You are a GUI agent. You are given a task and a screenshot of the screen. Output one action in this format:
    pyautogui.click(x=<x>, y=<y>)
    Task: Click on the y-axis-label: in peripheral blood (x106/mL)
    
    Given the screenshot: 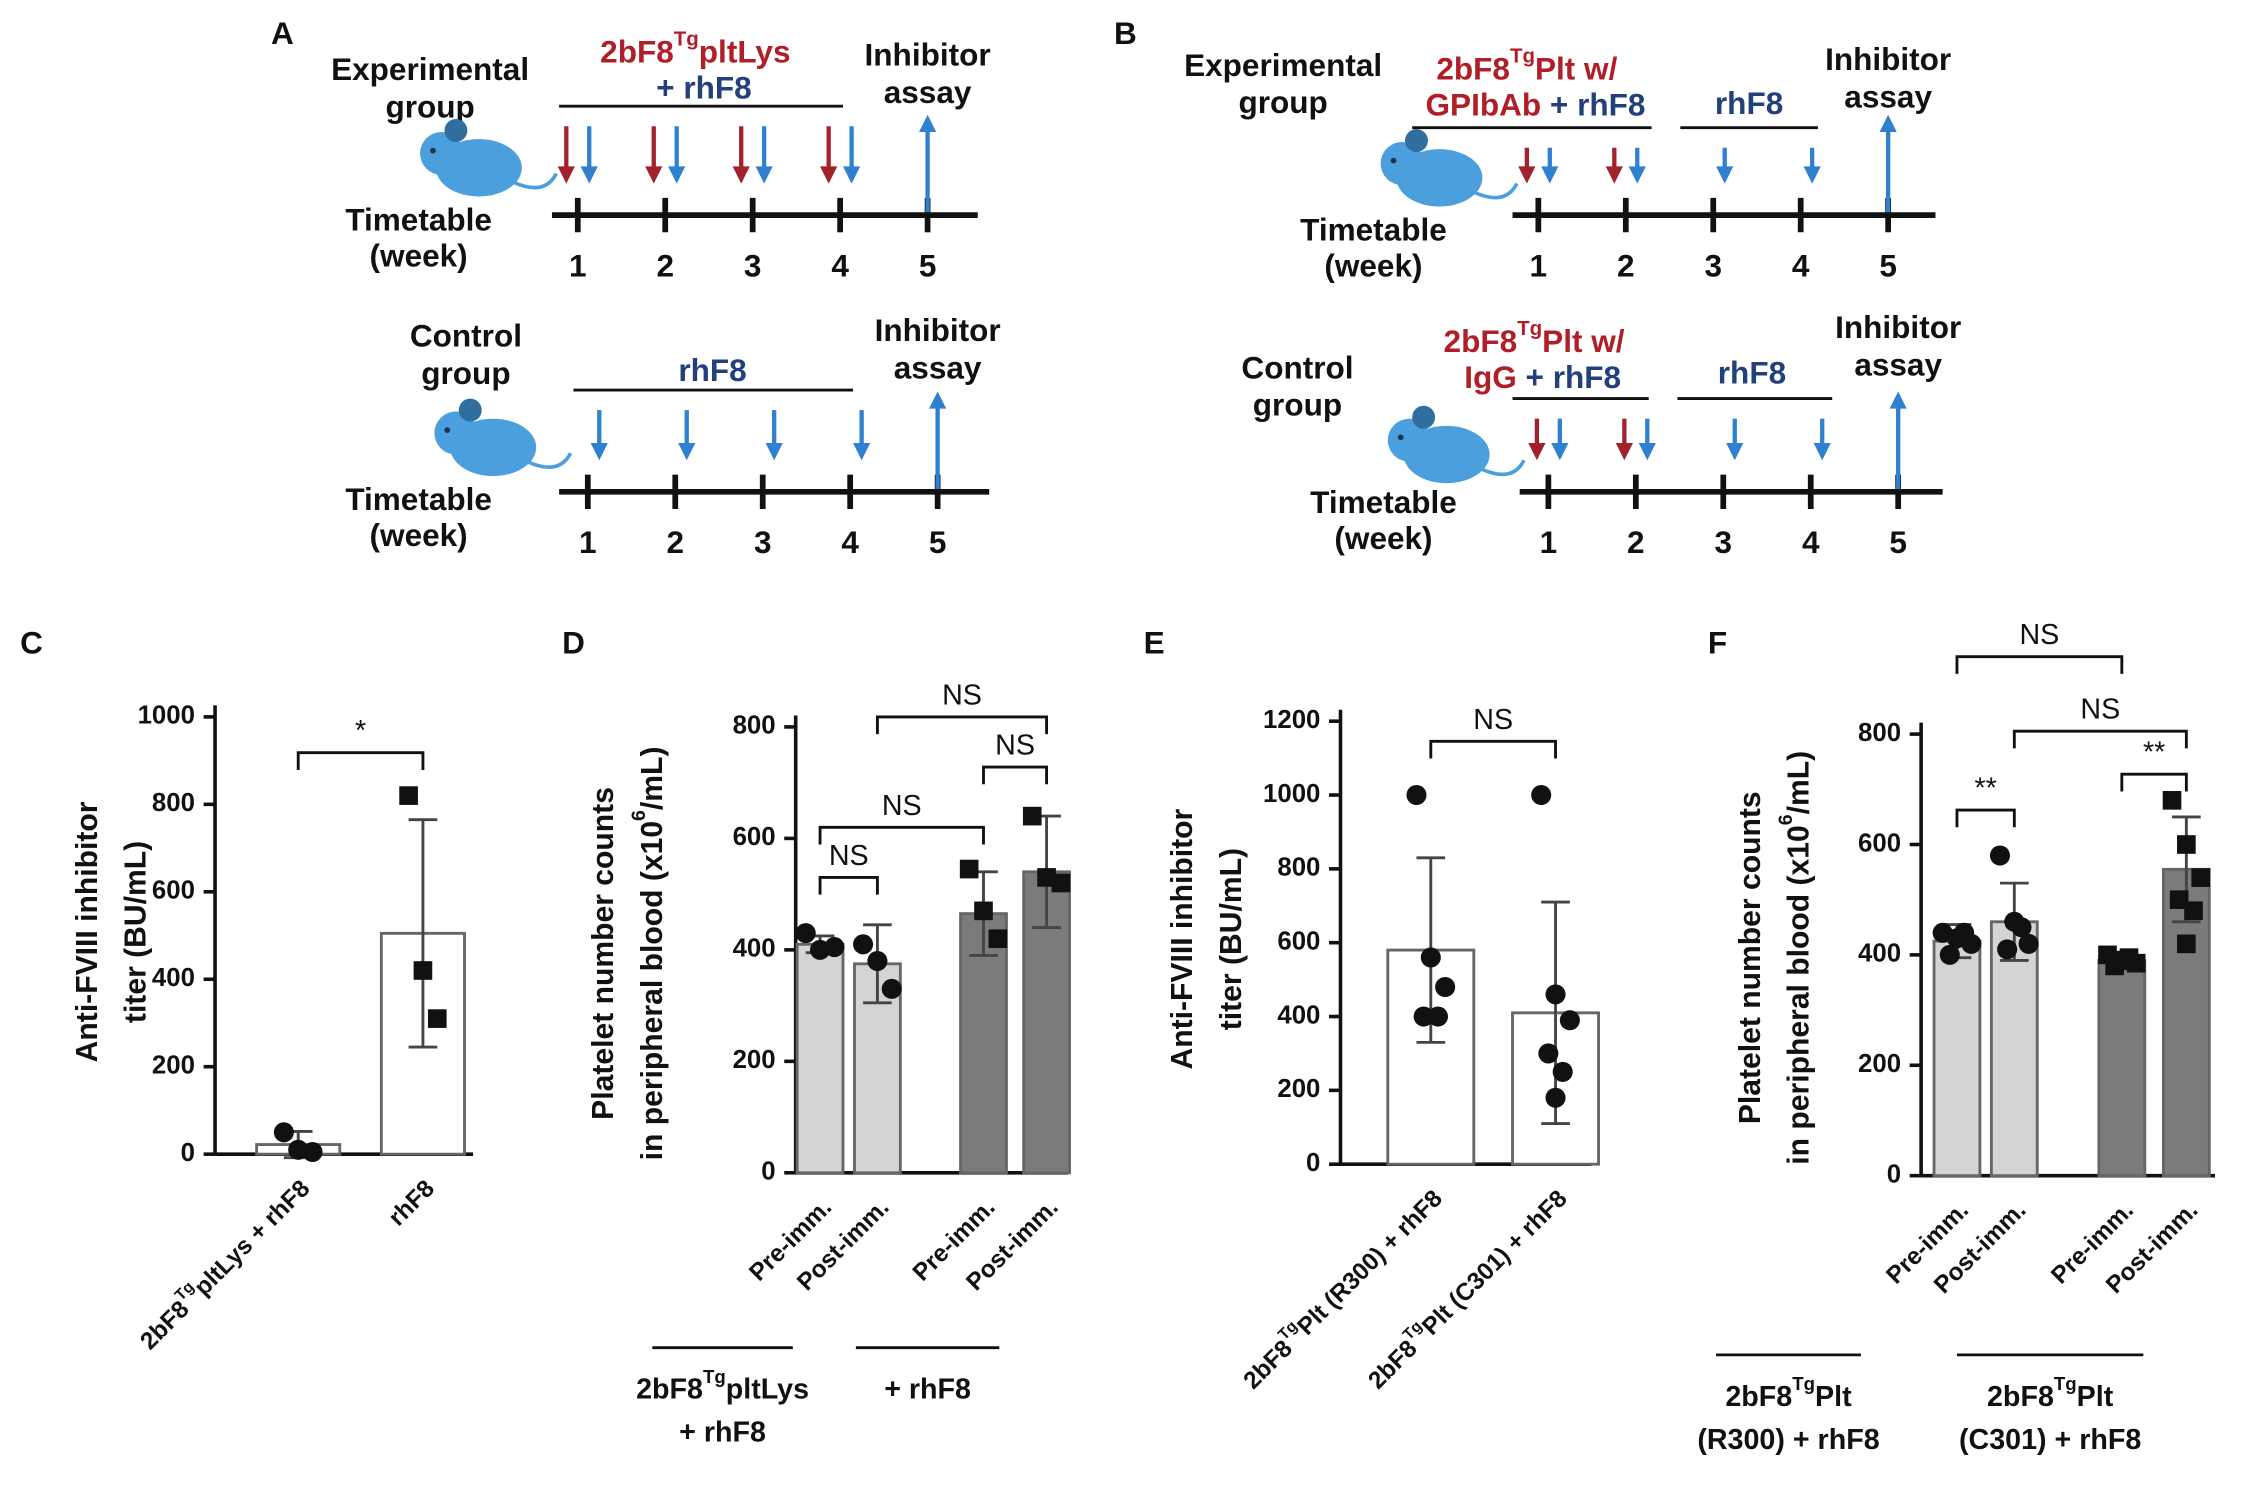 What is the action you would take?
    pyautogui.click(x=1795, y=958)
    